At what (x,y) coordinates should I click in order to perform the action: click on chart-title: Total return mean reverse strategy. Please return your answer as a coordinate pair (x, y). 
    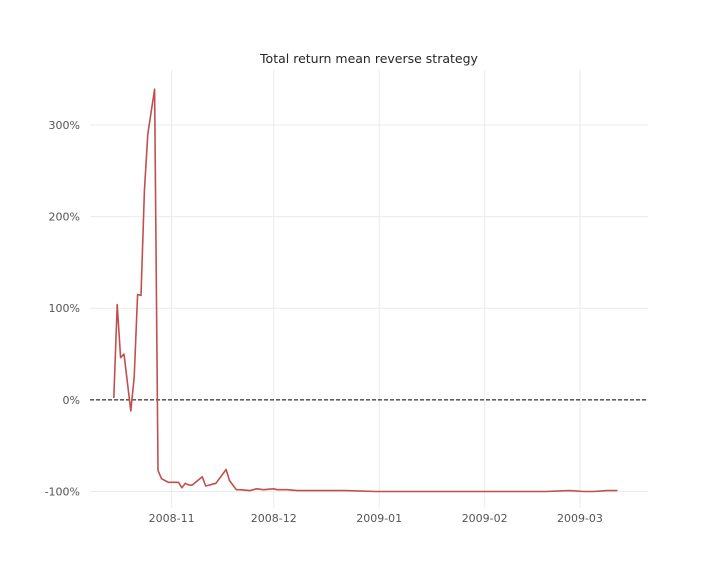
    Looking at the image, I should click on (368, 58).